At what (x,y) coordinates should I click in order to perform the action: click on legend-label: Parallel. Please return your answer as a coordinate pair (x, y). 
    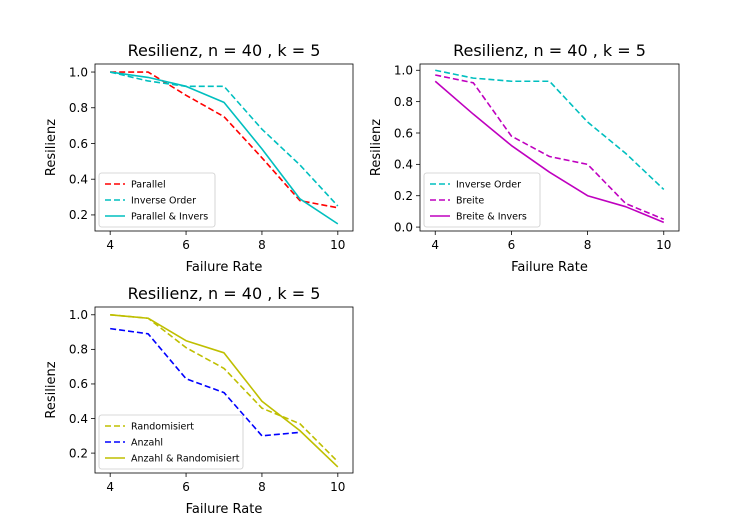
    Looking at the image, I should click on (148, 184).